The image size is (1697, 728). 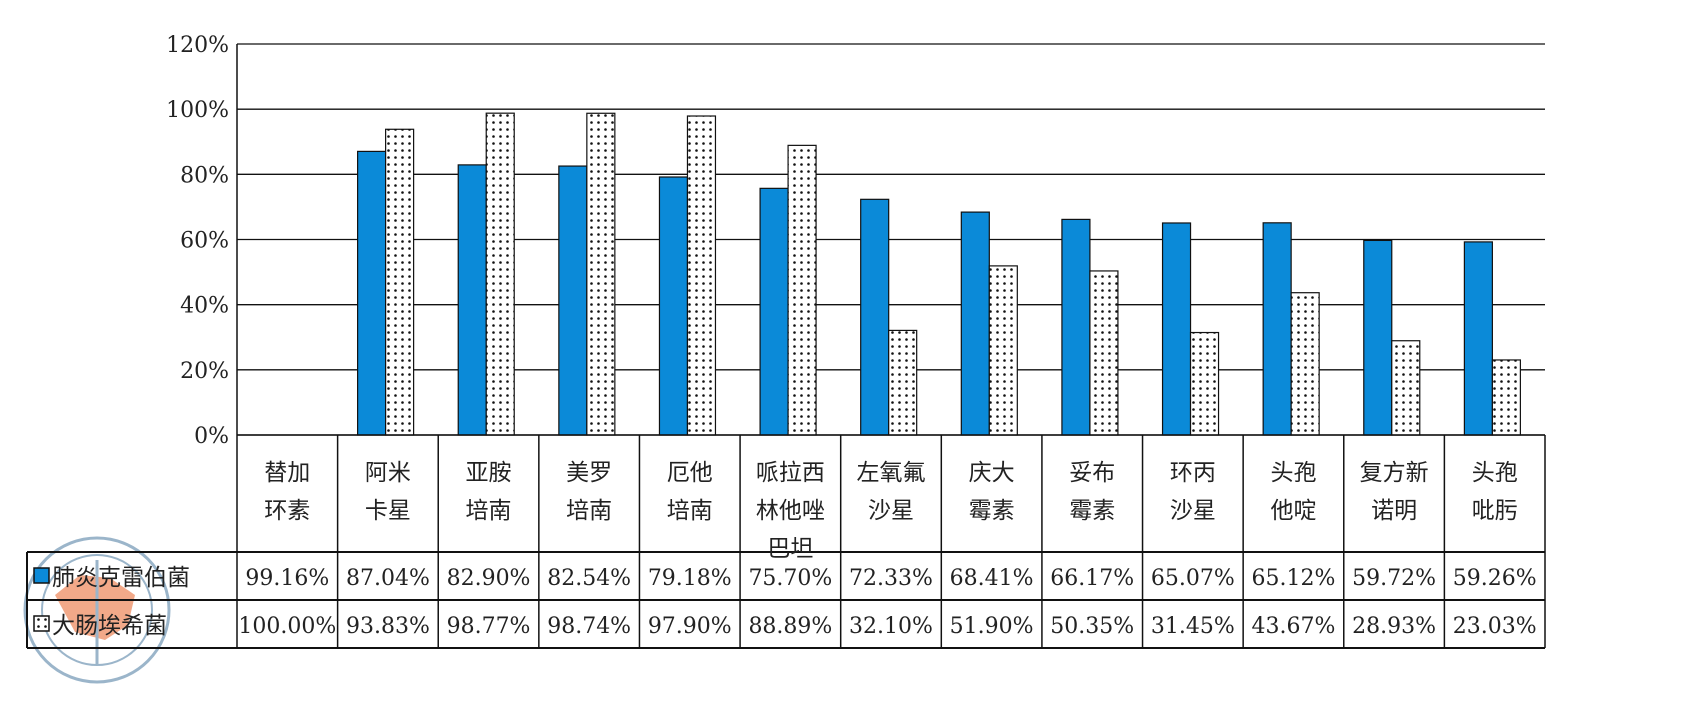 What do you see at coordinates (1495, 578) in the screenshot?
I see `data-label: 59.26%` at bounding box center [1495, 578].